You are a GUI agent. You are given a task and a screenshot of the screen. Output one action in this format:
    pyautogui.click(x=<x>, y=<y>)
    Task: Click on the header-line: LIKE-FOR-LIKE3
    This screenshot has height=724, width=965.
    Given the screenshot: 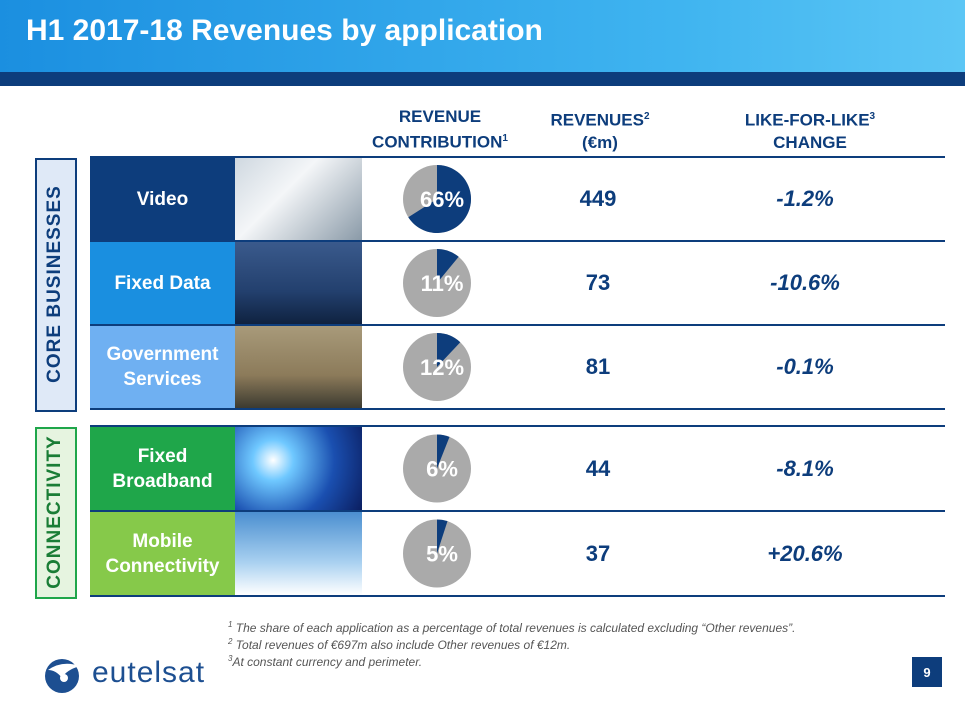 What is the action you would take?
    pyautogui.click(x=810, y=119)
    